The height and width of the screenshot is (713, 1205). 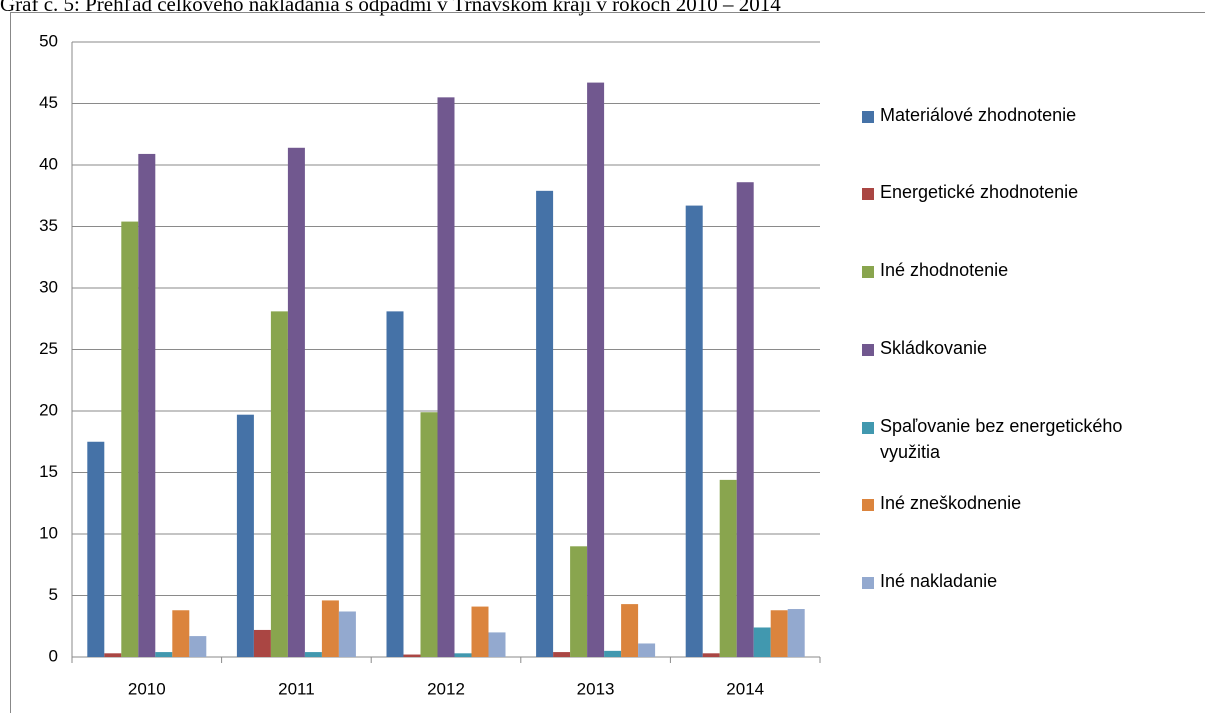 I want to click on legend-label: Iné zhodnotenie, so click(x=944, y=270).